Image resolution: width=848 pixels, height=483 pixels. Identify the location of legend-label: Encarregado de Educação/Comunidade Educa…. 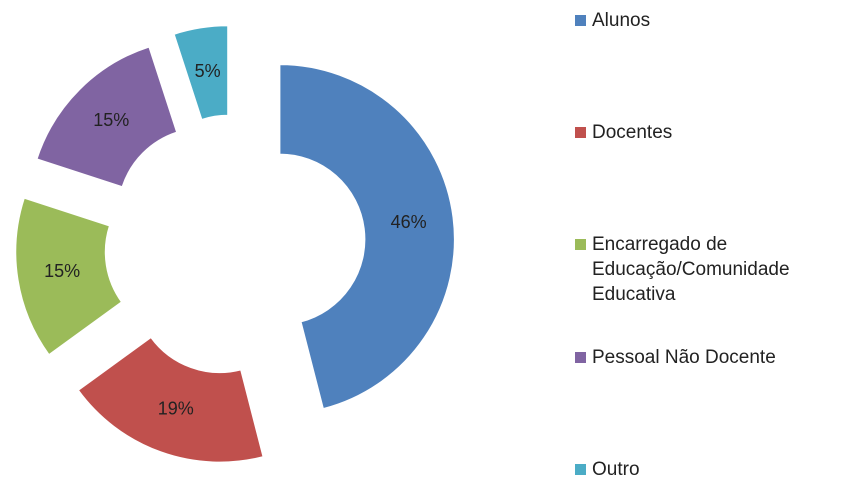
(691, 269).